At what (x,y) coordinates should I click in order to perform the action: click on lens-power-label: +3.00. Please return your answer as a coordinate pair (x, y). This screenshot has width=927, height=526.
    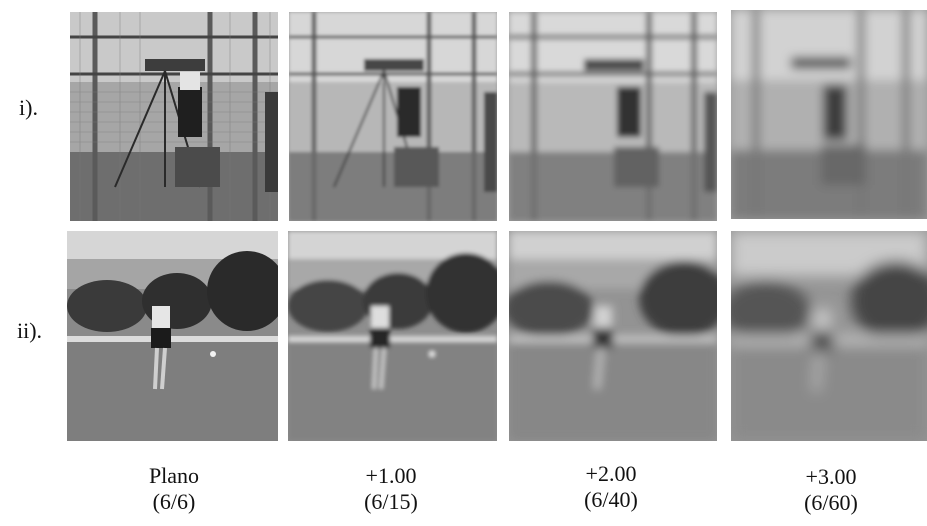
    Looking at the image, I should click on (831, 476).